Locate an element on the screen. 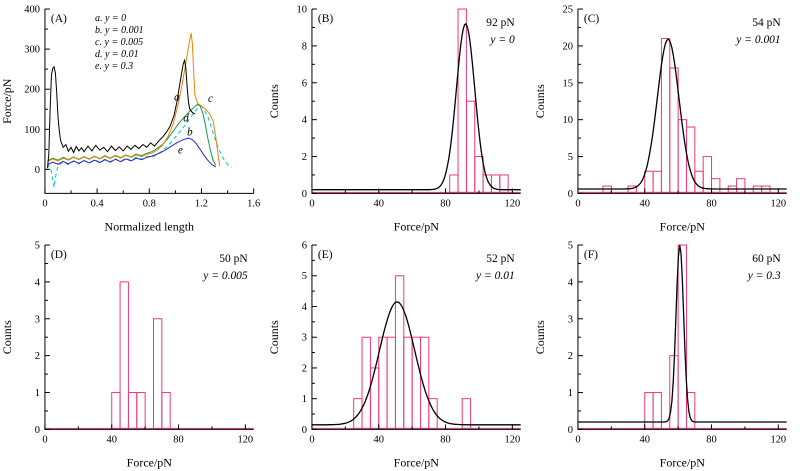 This screenshot has height=471, width=800. annotation: y = 0.01 is located at coordinates (495, 276).